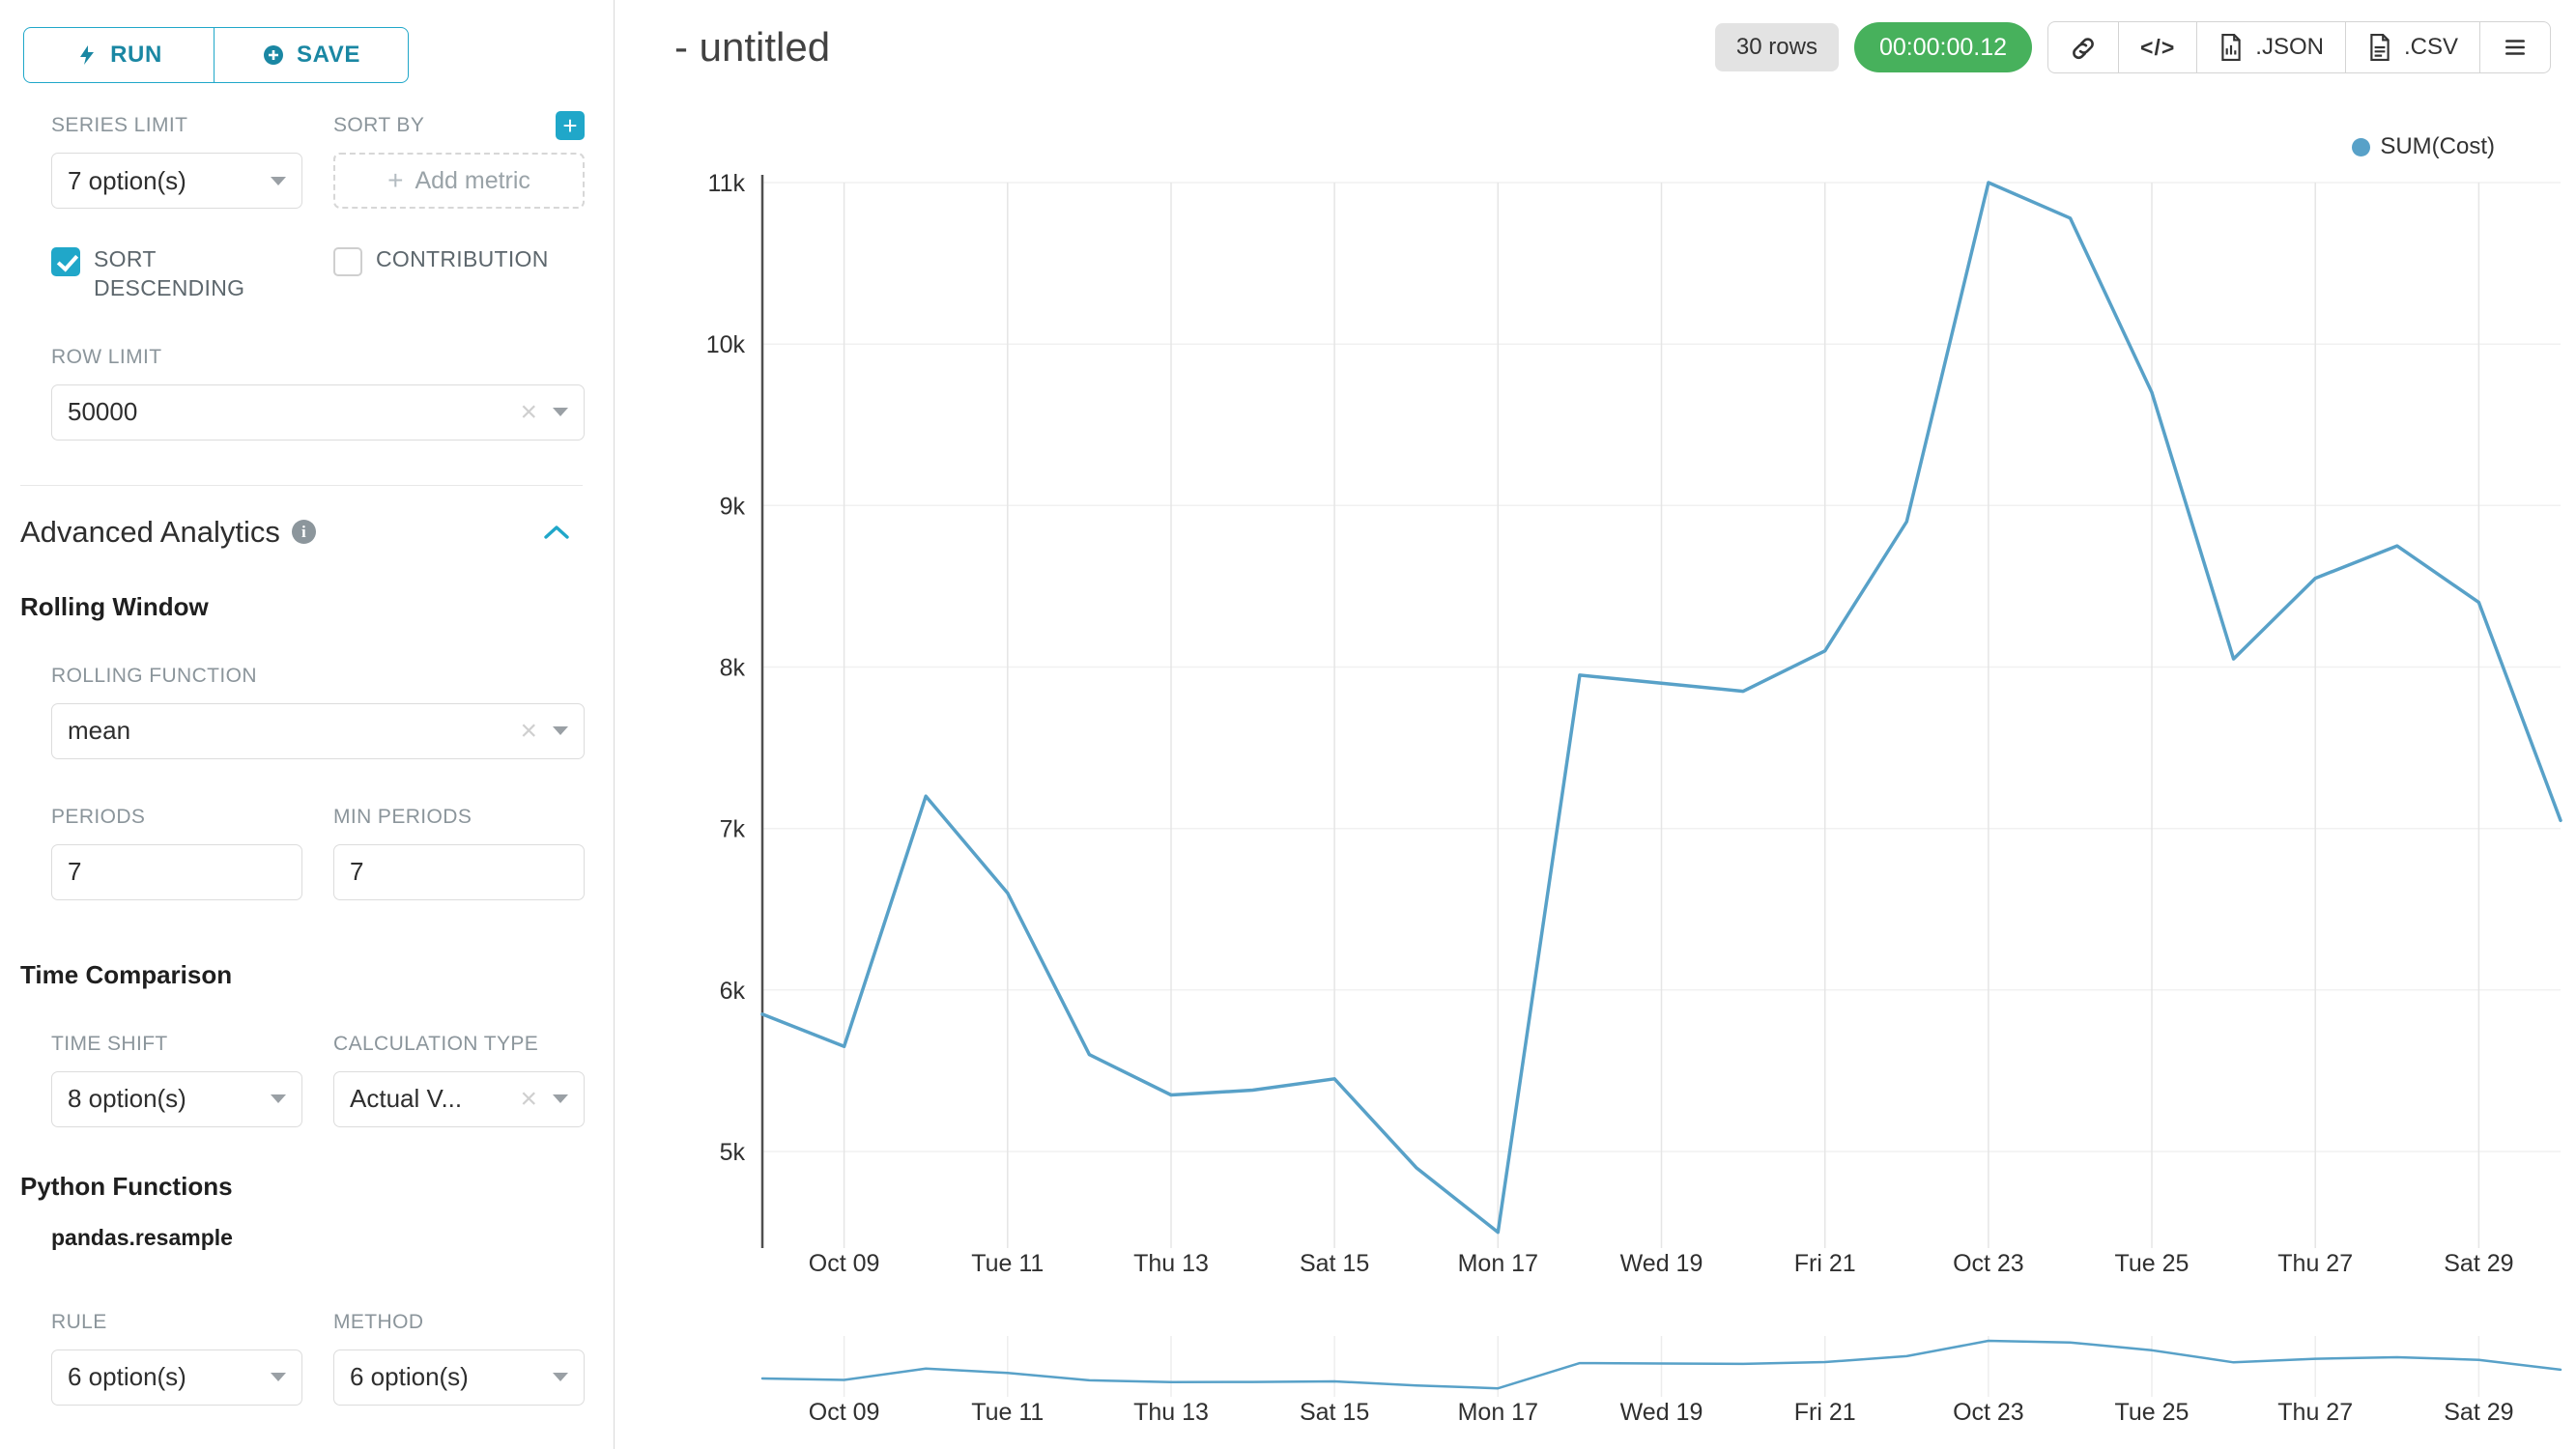 This screenshot has width=2576, height=1449. I want to click on save-button: SAVE, so click(312, 55).